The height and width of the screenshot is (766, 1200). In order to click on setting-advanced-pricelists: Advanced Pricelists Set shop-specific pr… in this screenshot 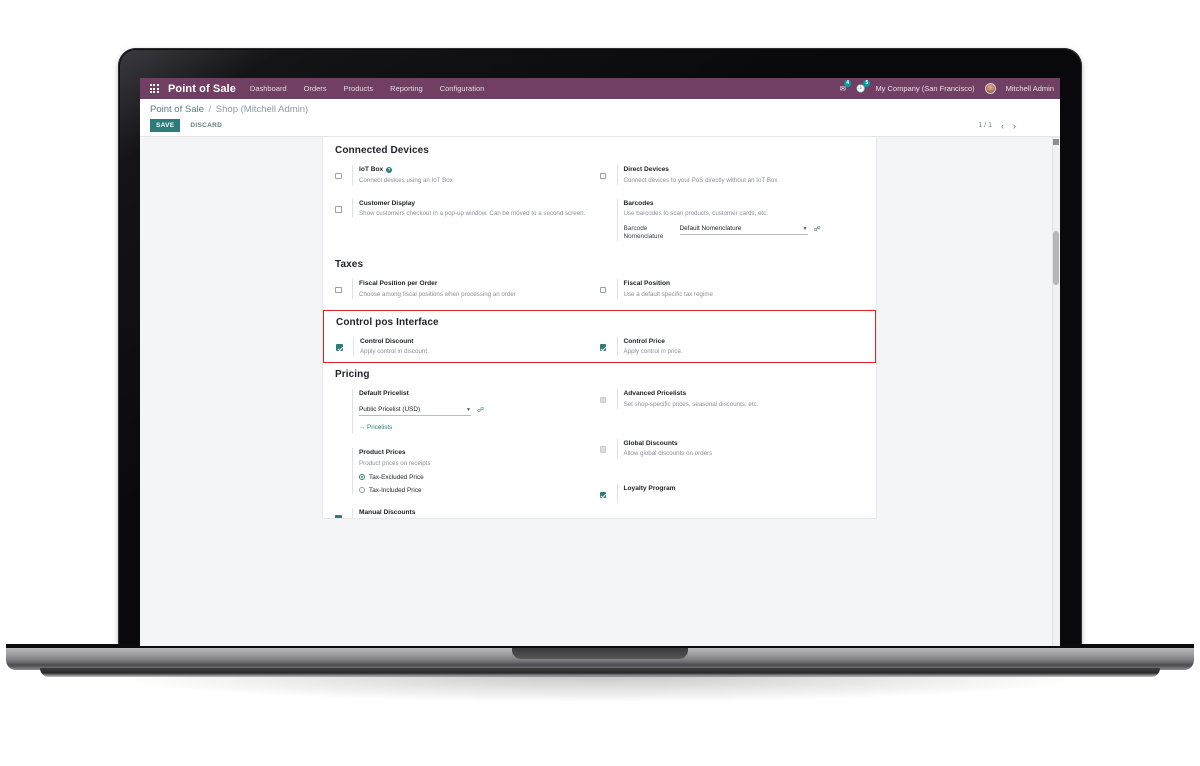, I will do `click(727, 399)`.